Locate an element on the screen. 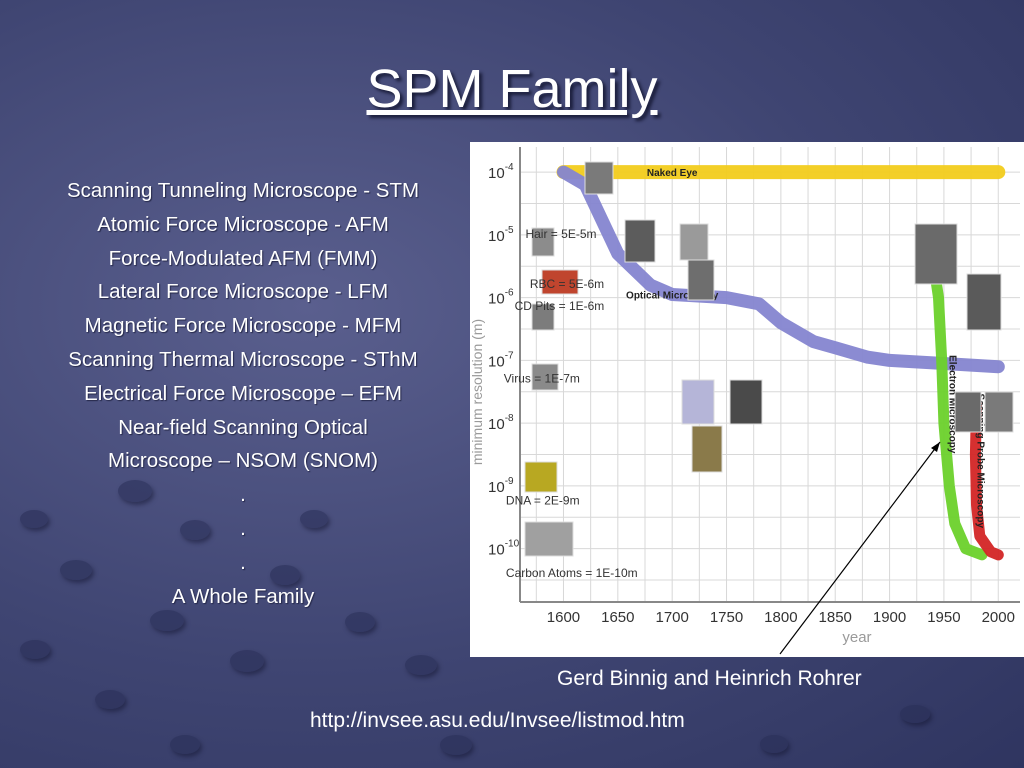 The width and height of the screenshot is (1024, 768). x-tick-label: 1700 is located at coordinates (671, 617).